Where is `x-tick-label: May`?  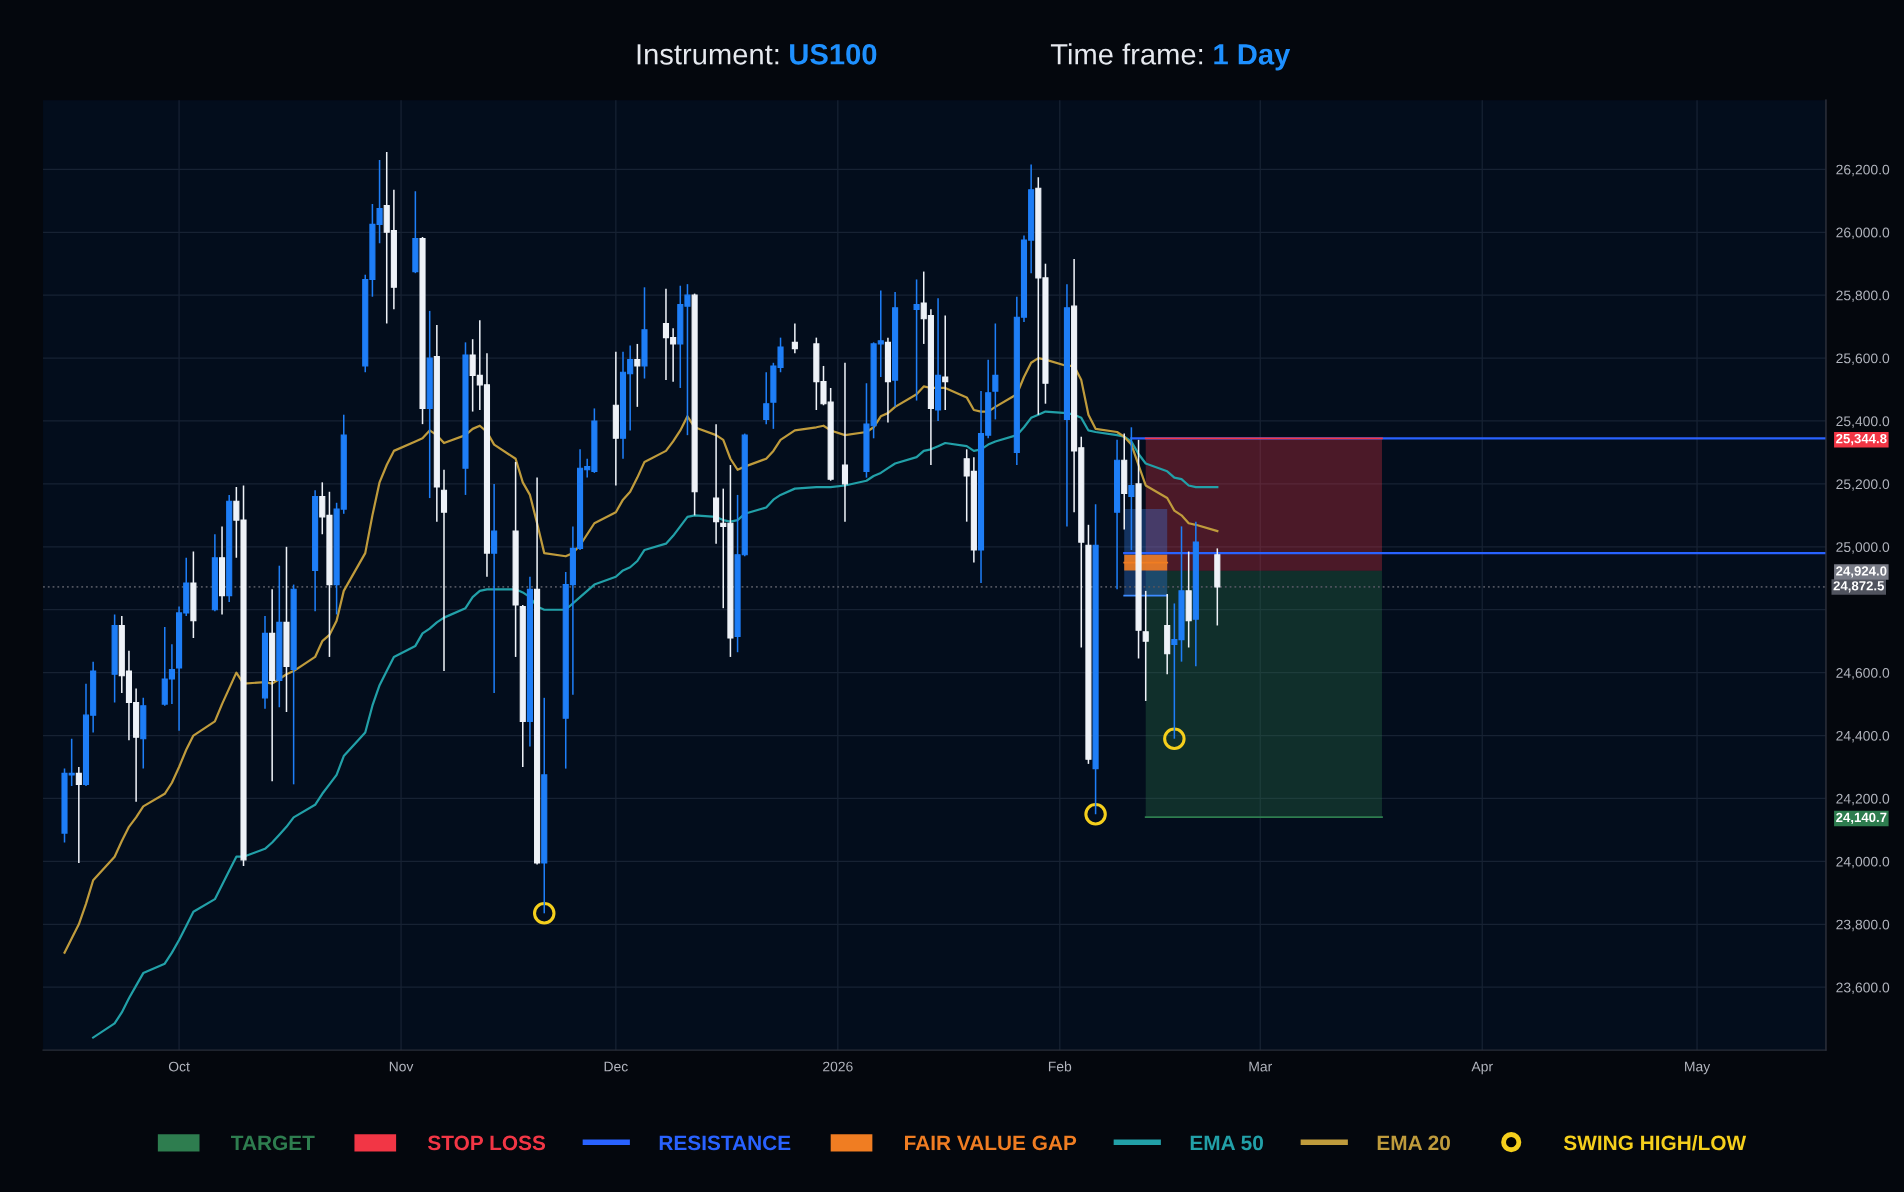 x-tick-label: May is located at coordinates (1698, 1068).